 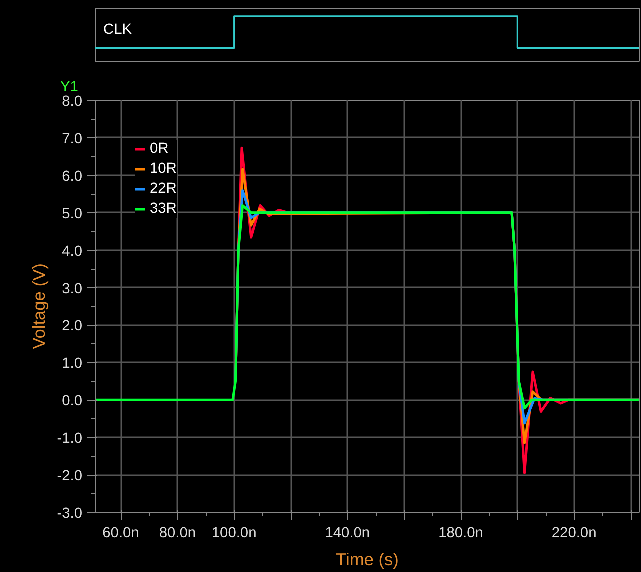 What do you see at coordinates (163, 169) in the screenshot?
I see `legend-label: 10R` at bounding box center [163, 169].